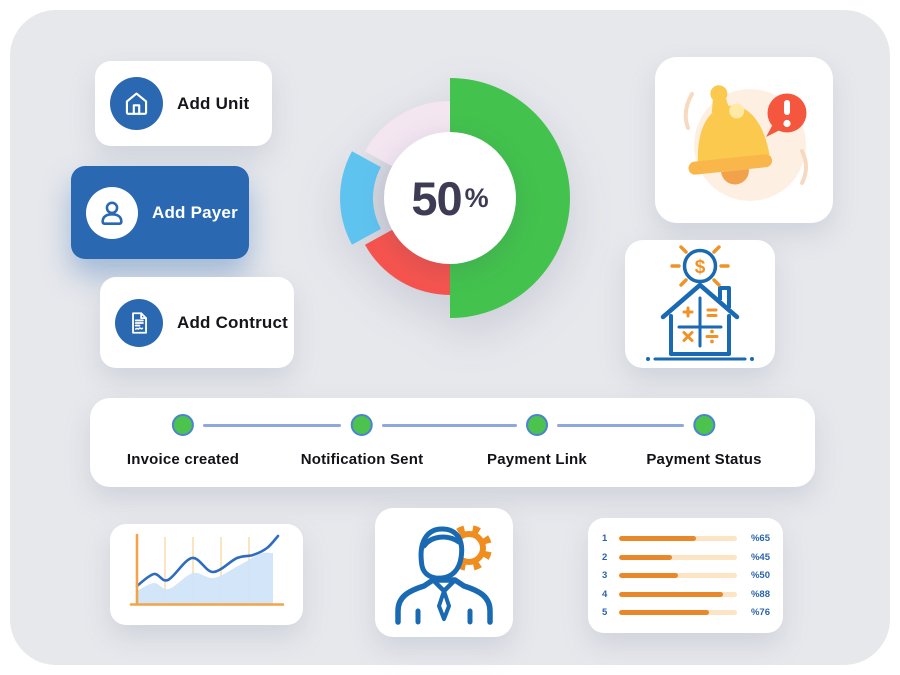 This screenshot has height=675, width=900. Describe the element at coordinates (362, 459) in the screenshot. I see `step-label: Notification Sent` at that location.